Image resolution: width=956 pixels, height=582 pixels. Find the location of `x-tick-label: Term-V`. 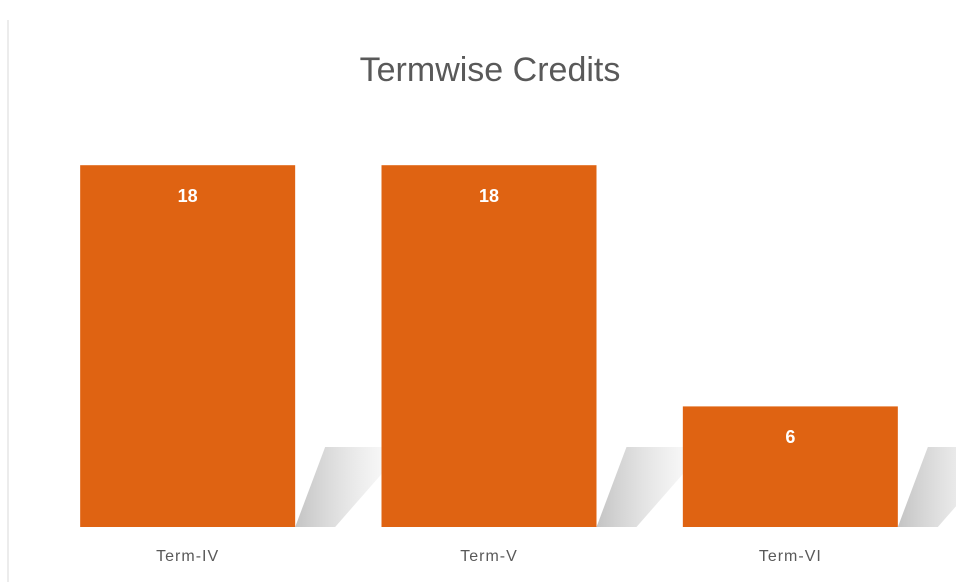

x-tick-label: Term-V is located at coordinates (489, 556).